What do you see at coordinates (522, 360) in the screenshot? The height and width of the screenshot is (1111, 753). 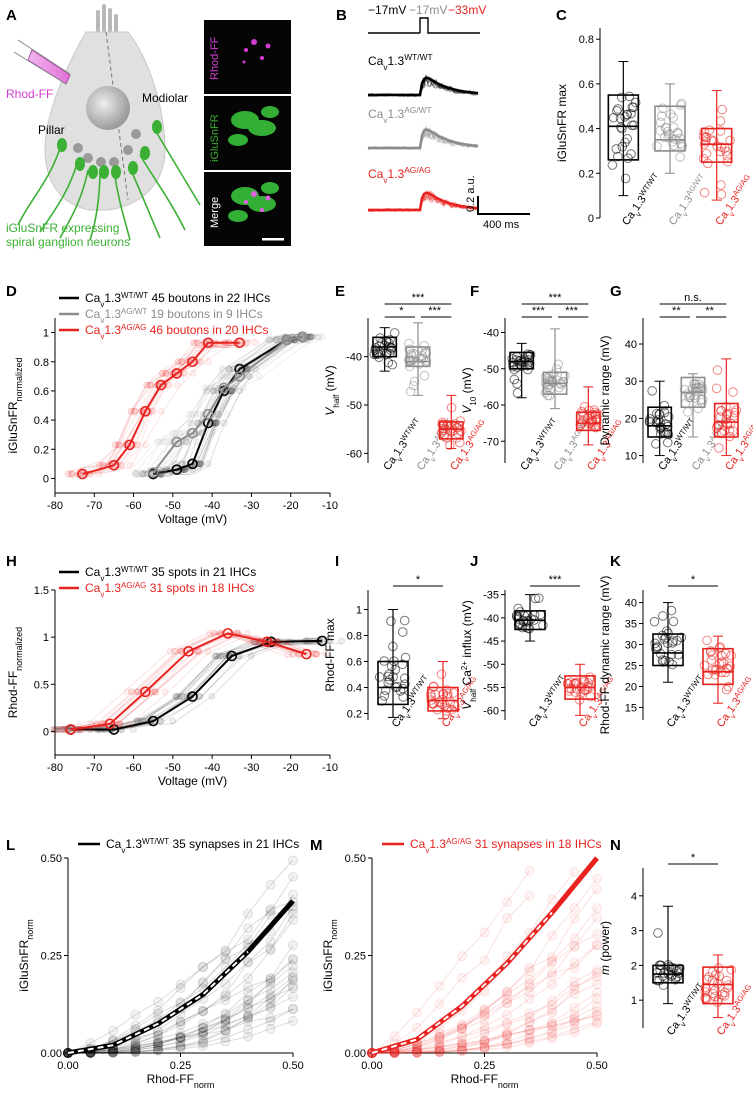 I see `box` at bounding box center [522, 360].